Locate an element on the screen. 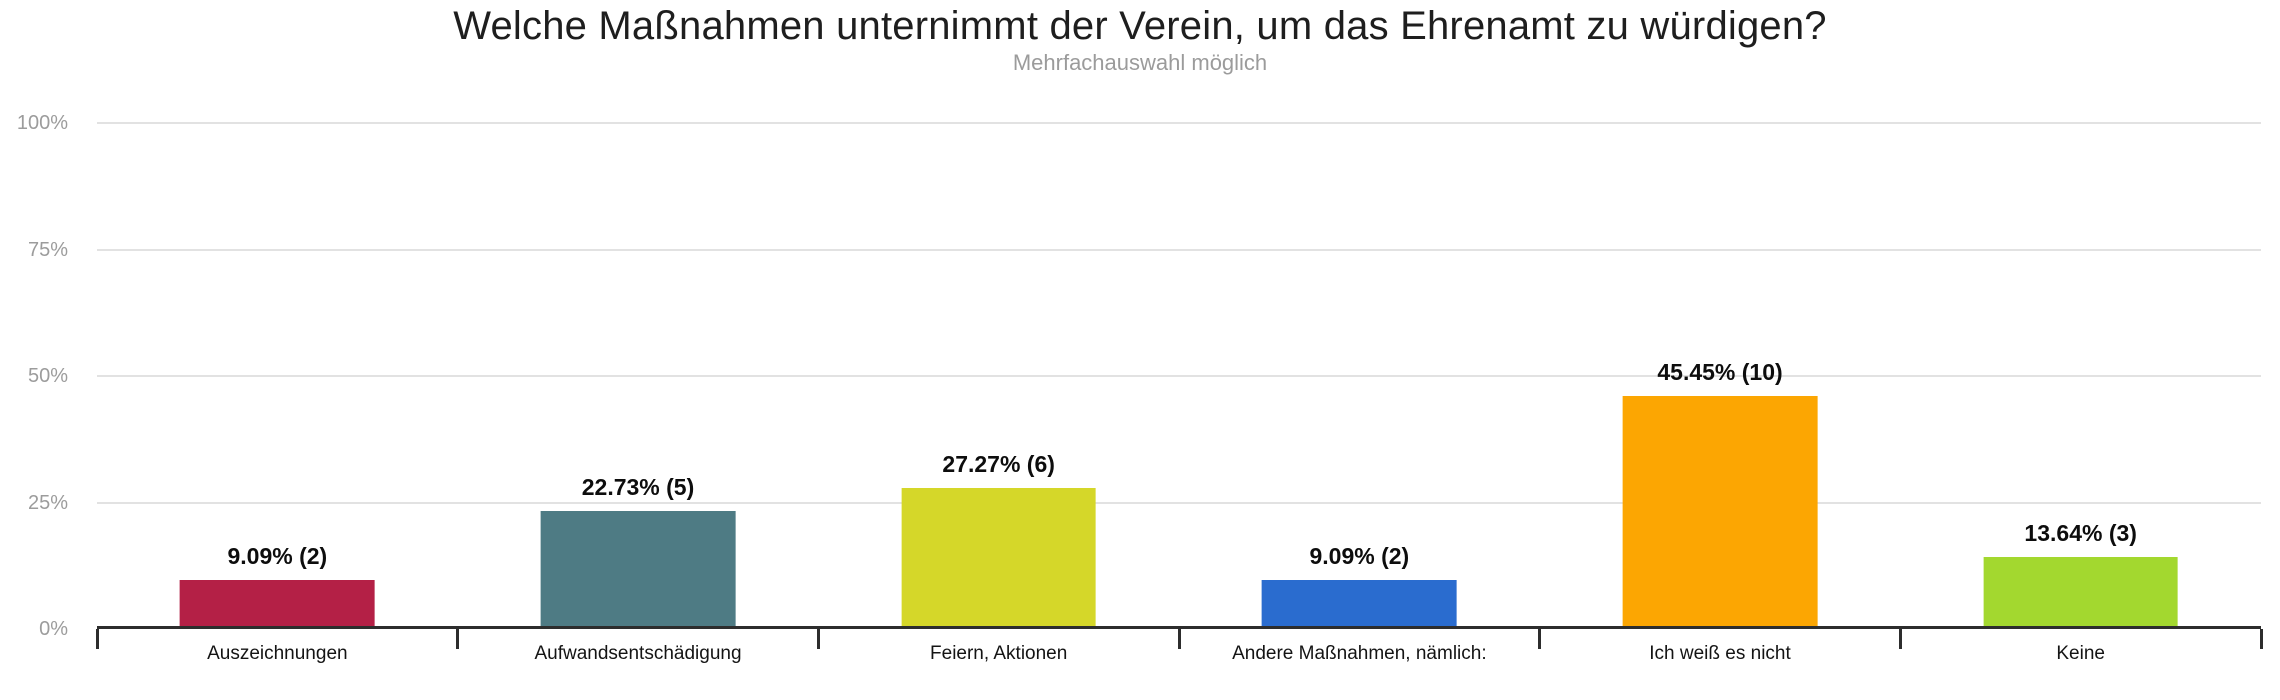  y-axis-tick-label-25: 25% is located at coordinates (47, 503).